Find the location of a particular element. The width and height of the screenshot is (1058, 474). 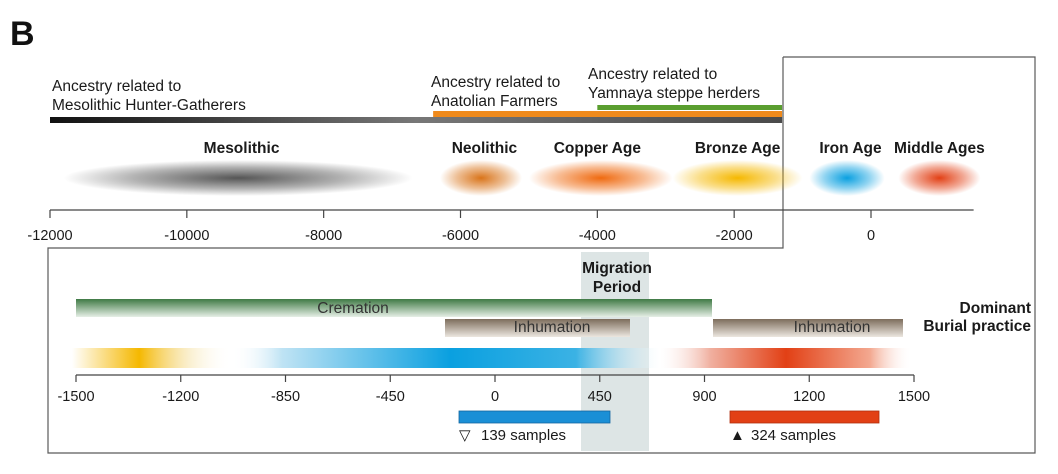

bottom-time-axis: -1500 -1200 -850 -450 0 450 900 1200 1500 is located at coordinates (493, 389).